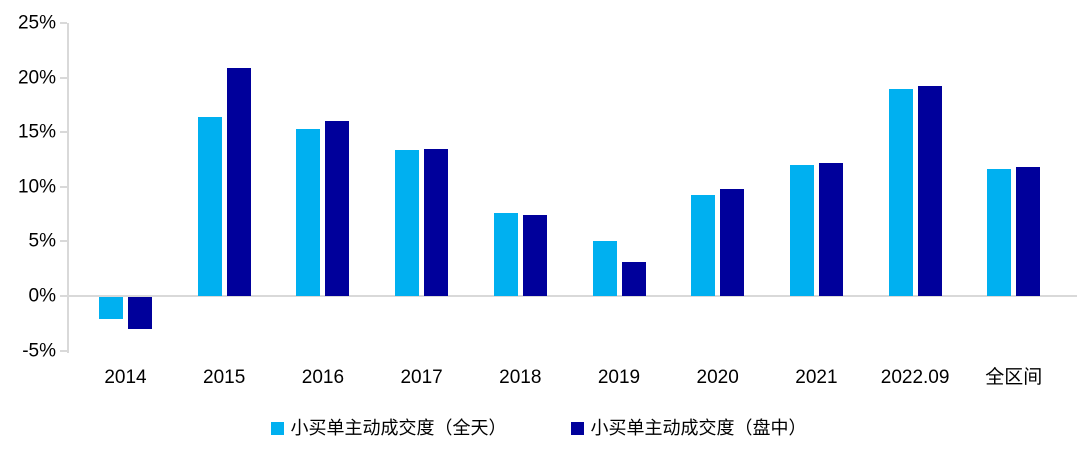 Image resolution: width=1077 pixels, height=453 pixels. What do you see at coordinates (238, 181) in the screenshot?
I see `bar-intraday-2015` at bounding box center [238, 181].